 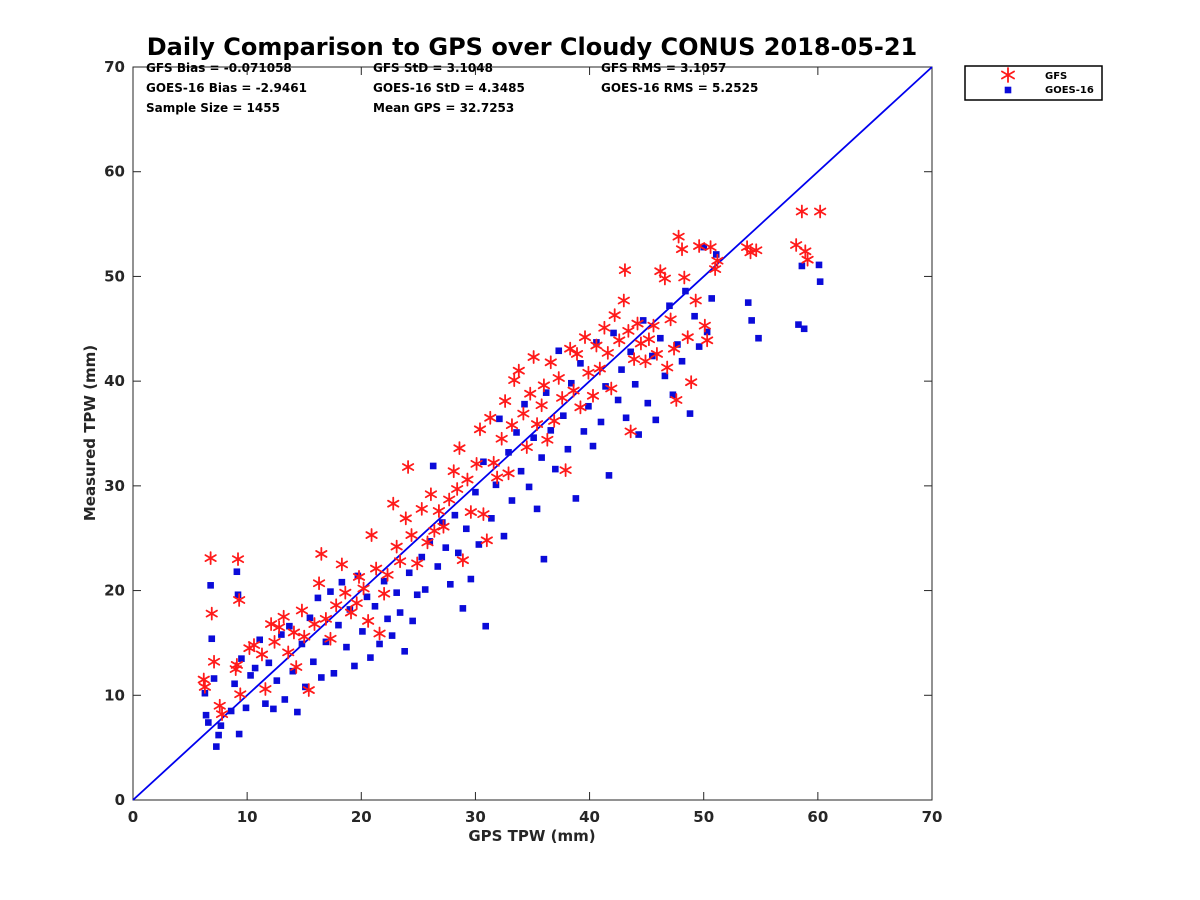 I want to click on legend-gfs-label: GFS, so click(x=1056, y=76).